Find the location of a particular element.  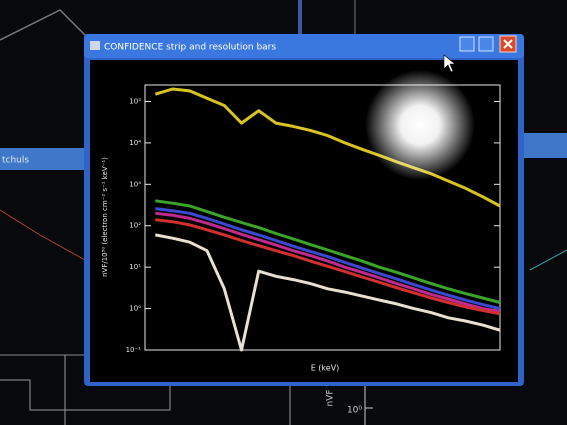

close-icon is located at coordinates (508, 44).